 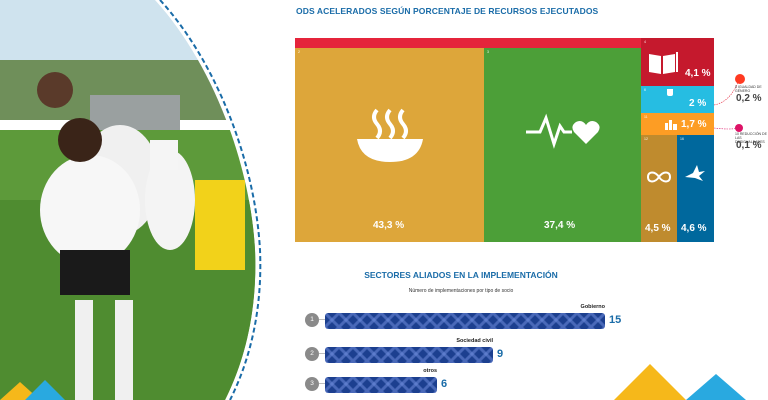 I want to click on bars-title: SECTORES ALIADOS EN LA IMPLEMENTACIÓN, so click(x=461, y=275).